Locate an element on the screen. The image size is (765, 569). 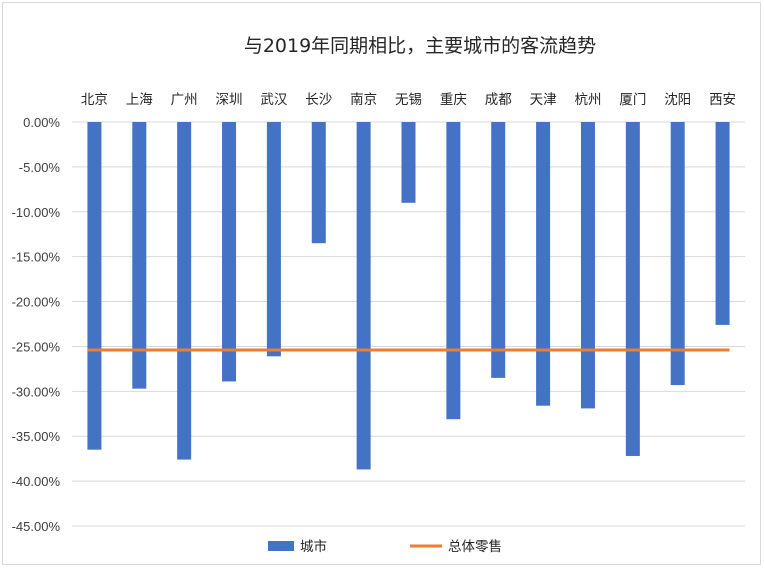
y-tick-label: -25.00% is located at coordinates (36, 346).